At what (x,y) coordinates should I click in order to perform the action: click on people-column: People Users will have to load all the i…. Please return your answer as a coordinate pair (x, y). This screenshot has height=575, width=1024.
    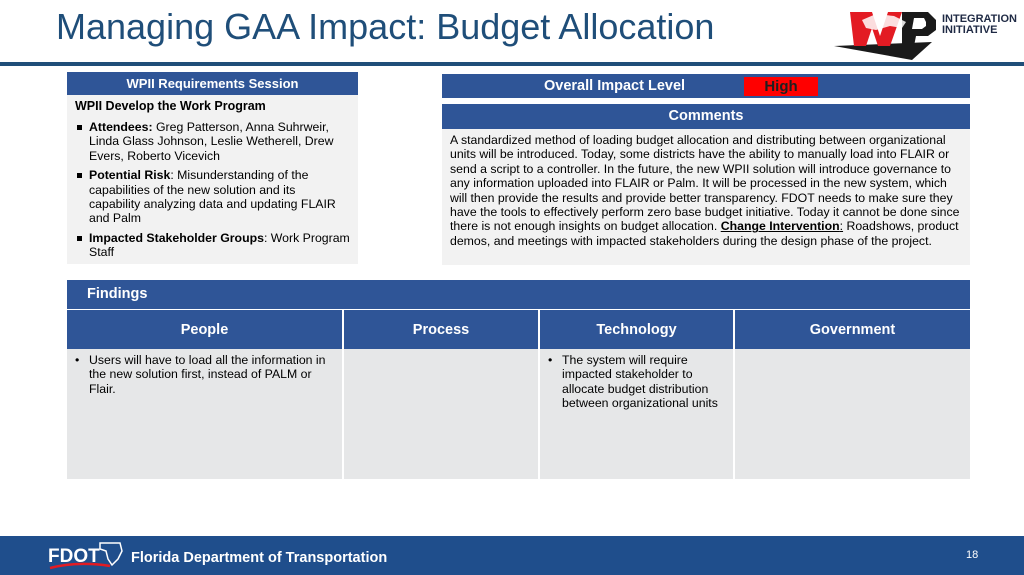
    Looking at the image, I should click on (205, 394).